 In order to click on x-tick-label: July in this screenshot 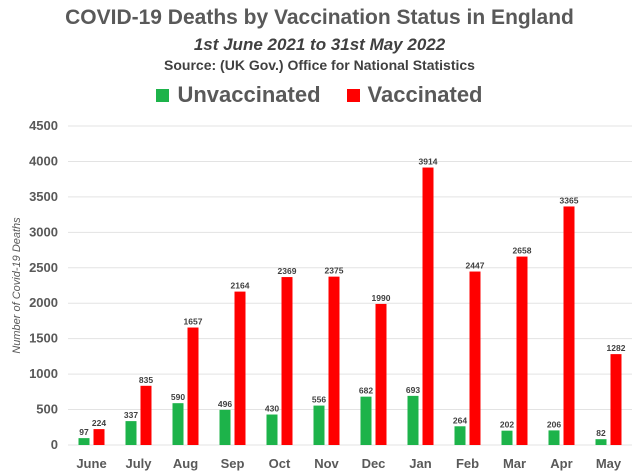, I will do `click(138, 463)`.